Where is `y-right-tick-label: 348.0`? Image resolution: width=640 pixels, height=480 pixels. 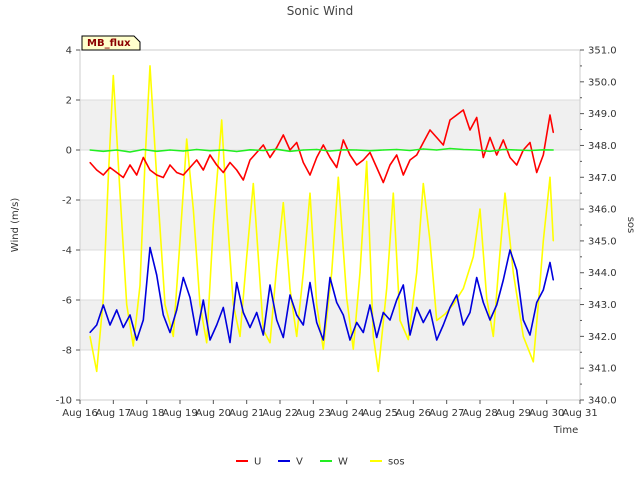 y-right-tick-label: 348.0 is located at coordinates (602, 146).